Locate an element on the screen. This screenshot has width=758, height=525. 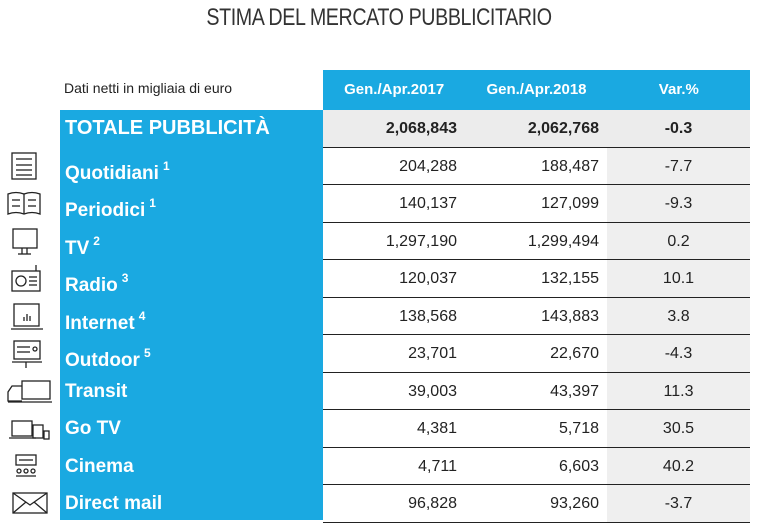
row-label: Direct mail is located at coordinates (191, 504).